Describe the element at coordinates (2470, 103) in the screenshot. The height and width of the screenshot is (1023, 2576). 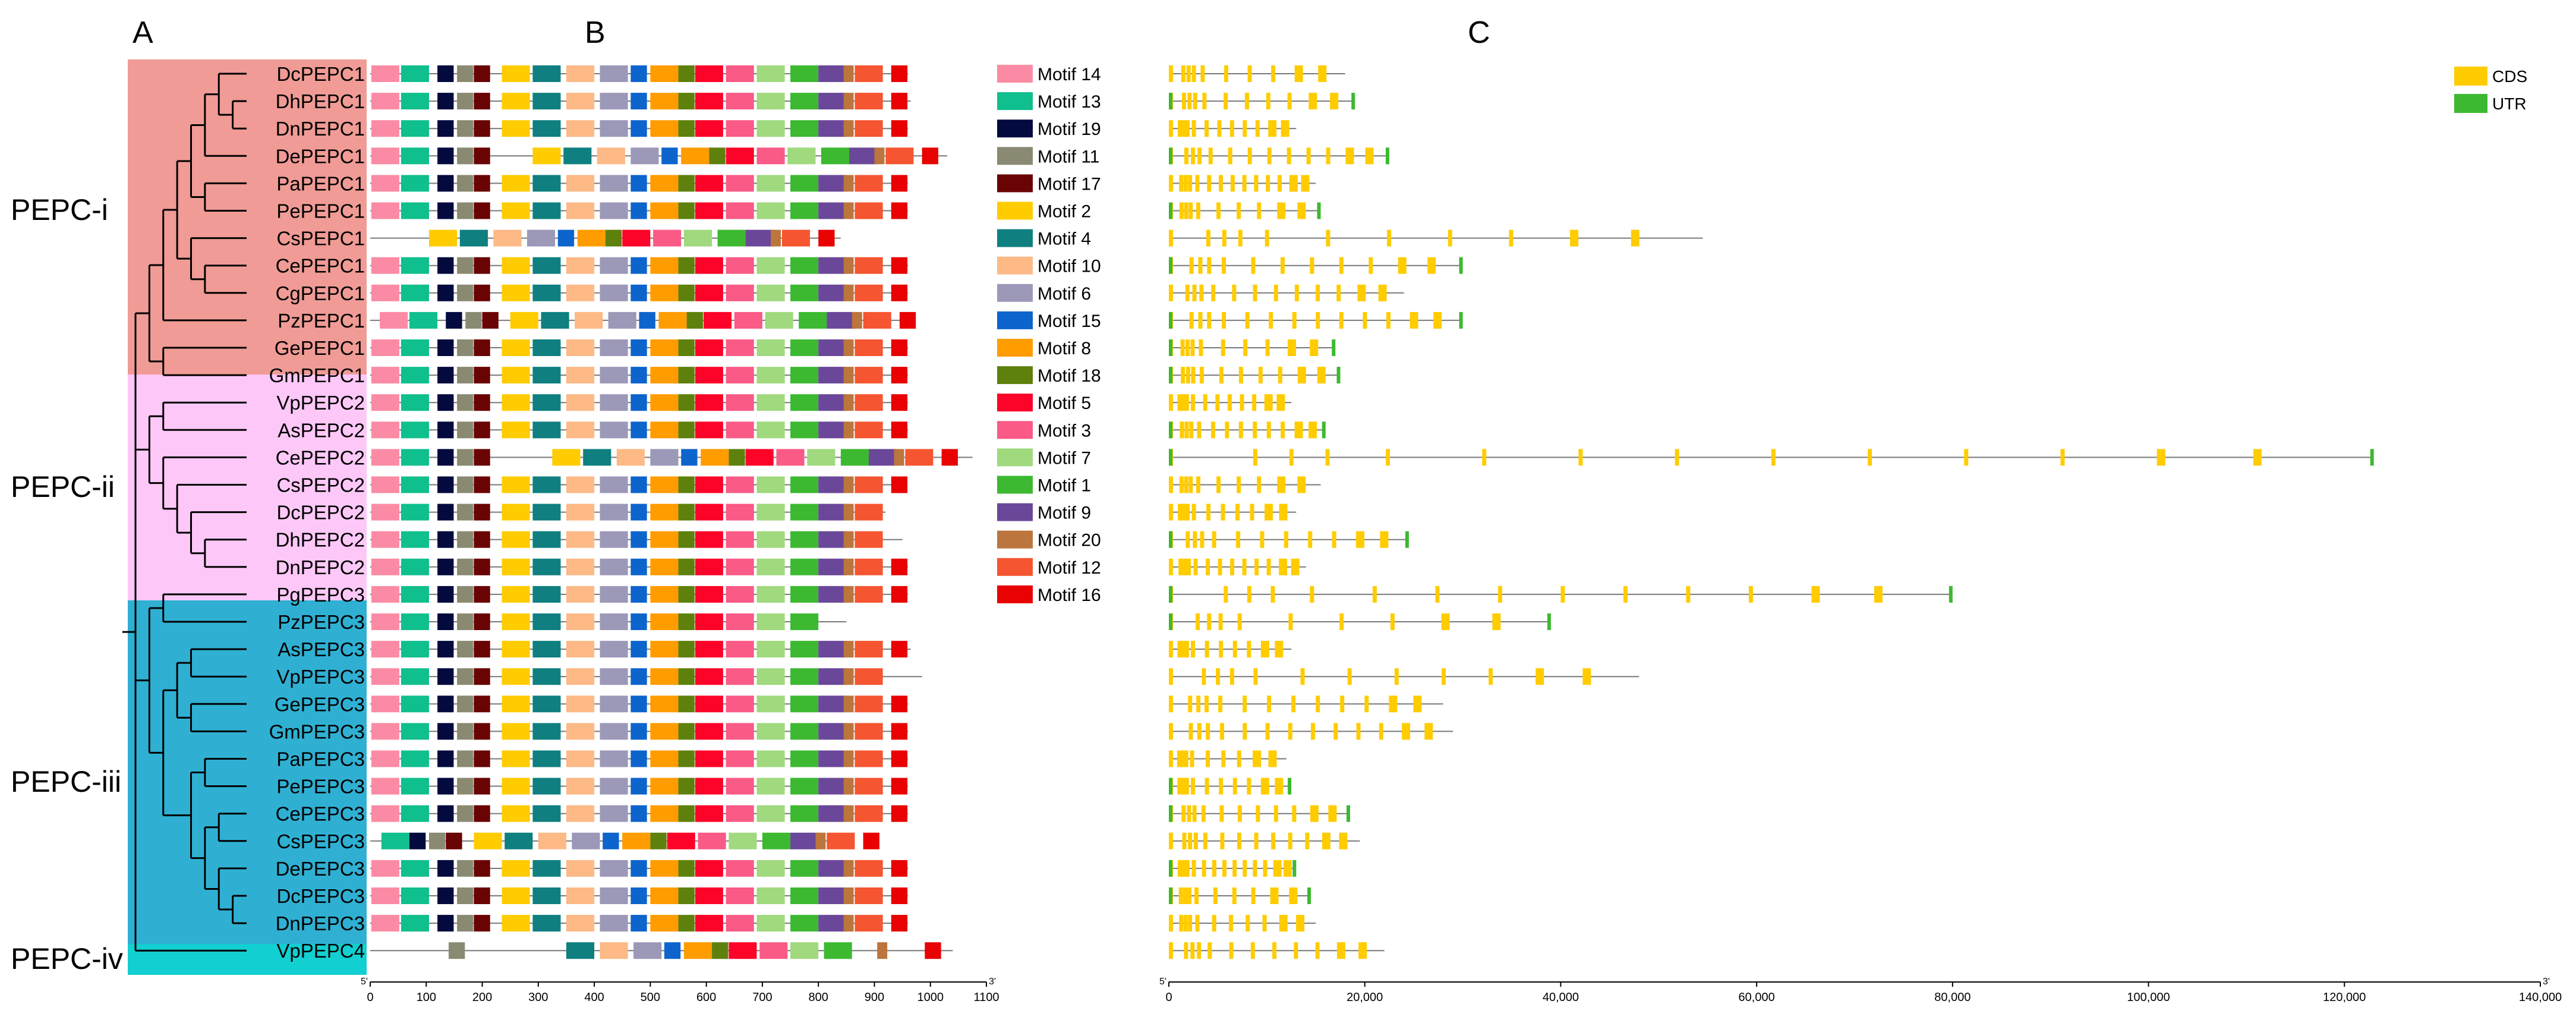
I see `legend-swatch-utr` at that location.